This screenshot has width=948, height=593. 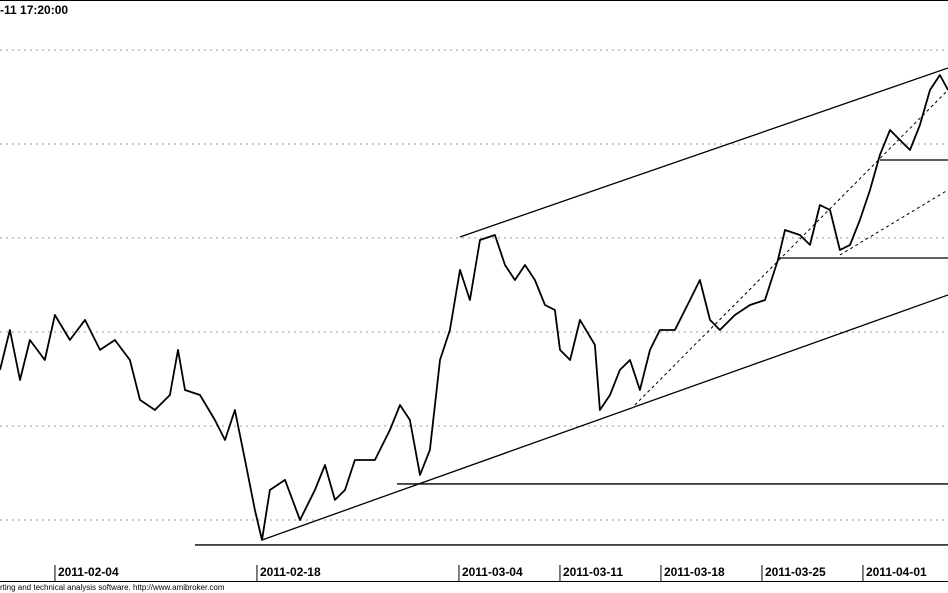 What do you see at coordinates (896, 572) in the screenshot?
I see `x-tick-label: 2011-04-01` at bounding box center [896, 572].